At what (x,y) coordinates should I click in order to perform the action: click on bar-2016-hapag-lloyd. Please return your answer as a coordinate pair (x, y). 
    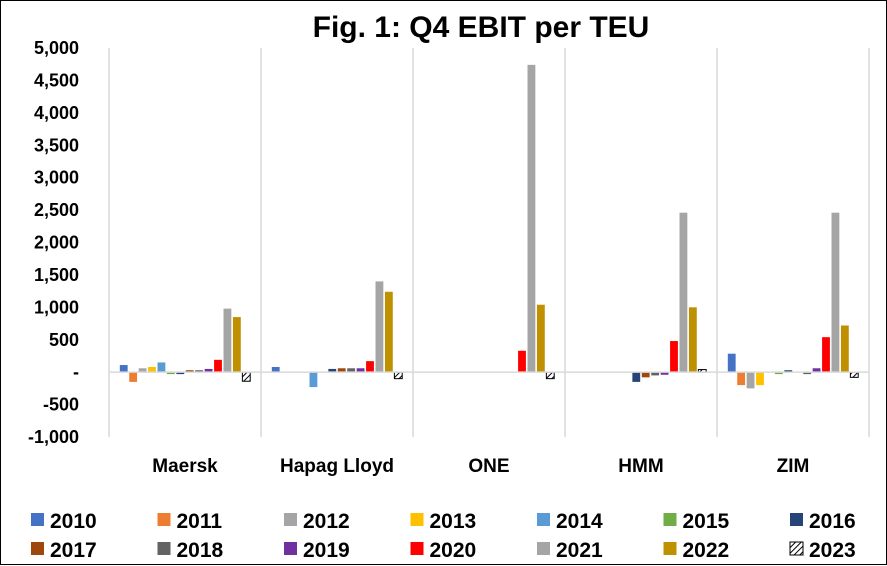
    Looking at the image, I should click on (332, 370).